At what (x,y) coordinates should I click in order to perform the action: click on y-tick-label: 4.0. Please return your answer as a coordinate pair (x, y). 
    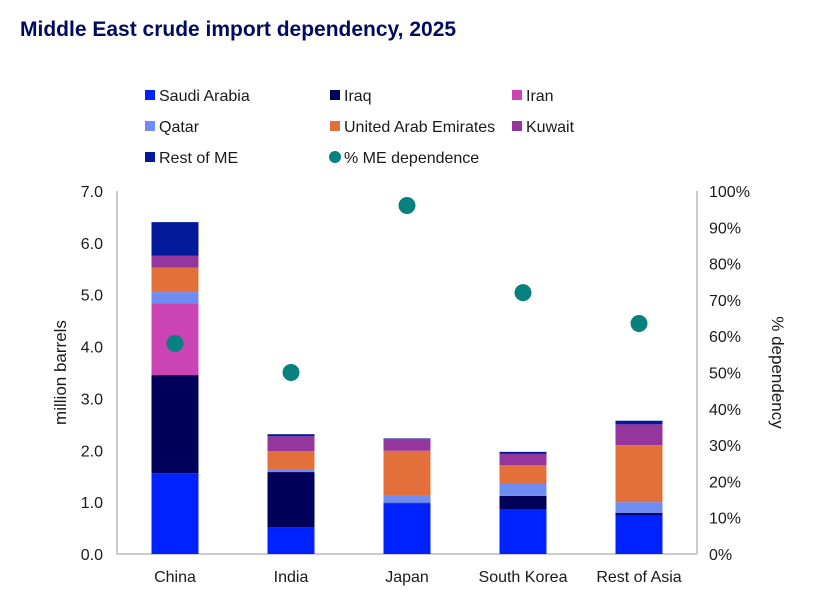
    Looking at the image, I should click on (92, 348).